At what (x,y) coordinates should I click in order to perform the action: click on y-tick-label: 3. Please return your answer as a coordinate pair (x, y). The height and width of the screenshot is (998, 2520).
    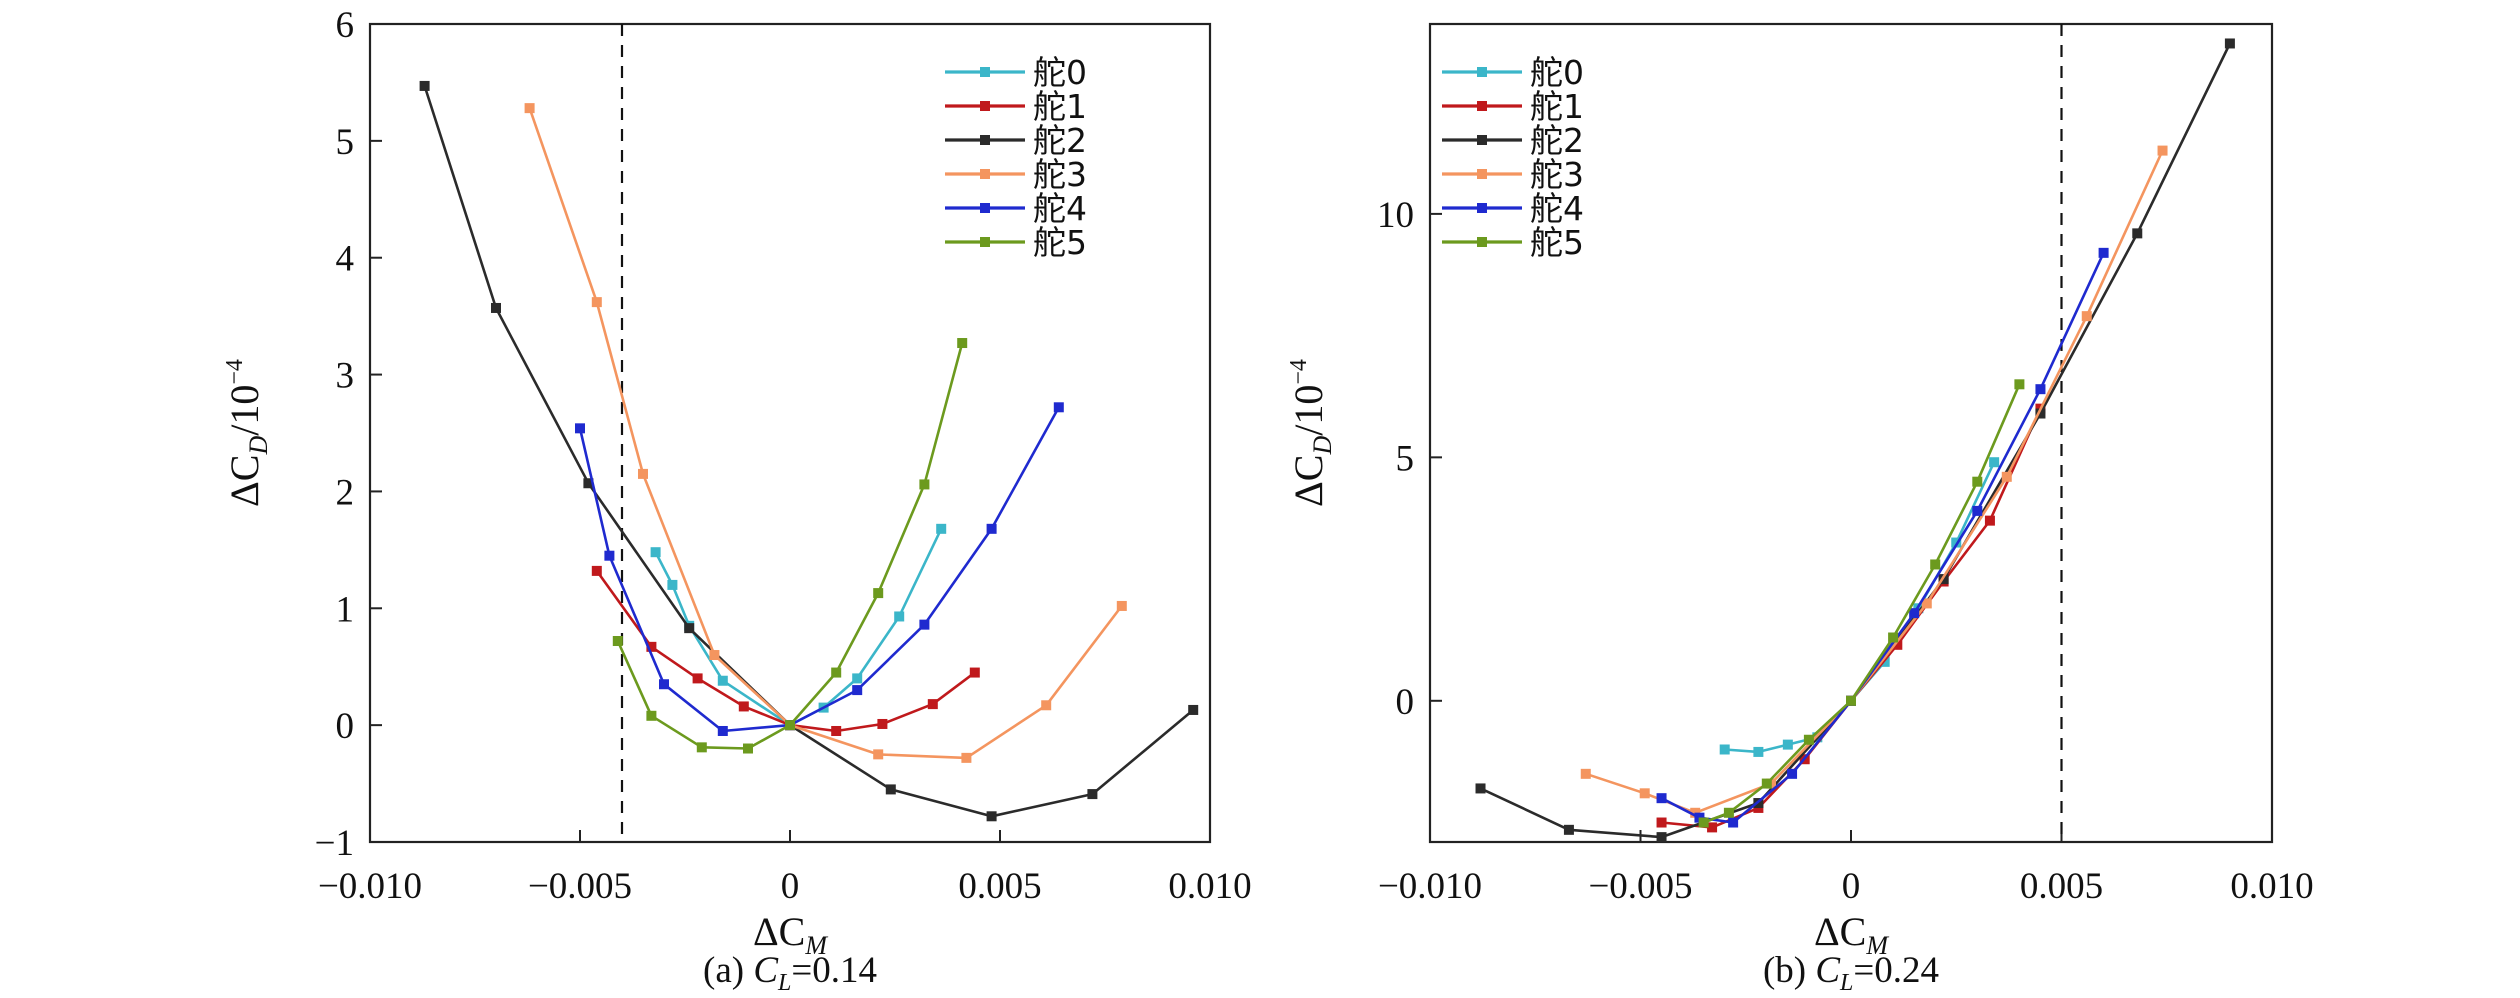
    Looking at the image, I should click on (345, 376).